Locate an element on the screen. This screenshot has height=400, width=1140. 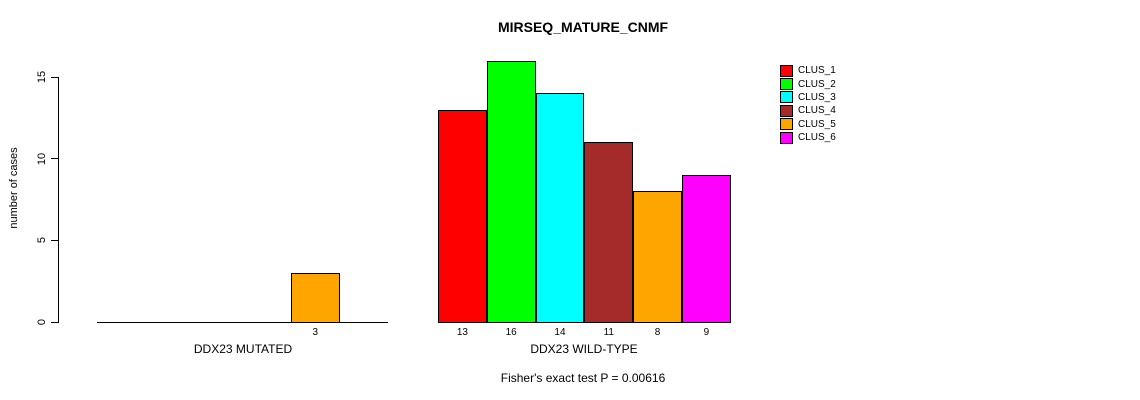
y-tick-label: 15 is located at coordinates (42, 77).